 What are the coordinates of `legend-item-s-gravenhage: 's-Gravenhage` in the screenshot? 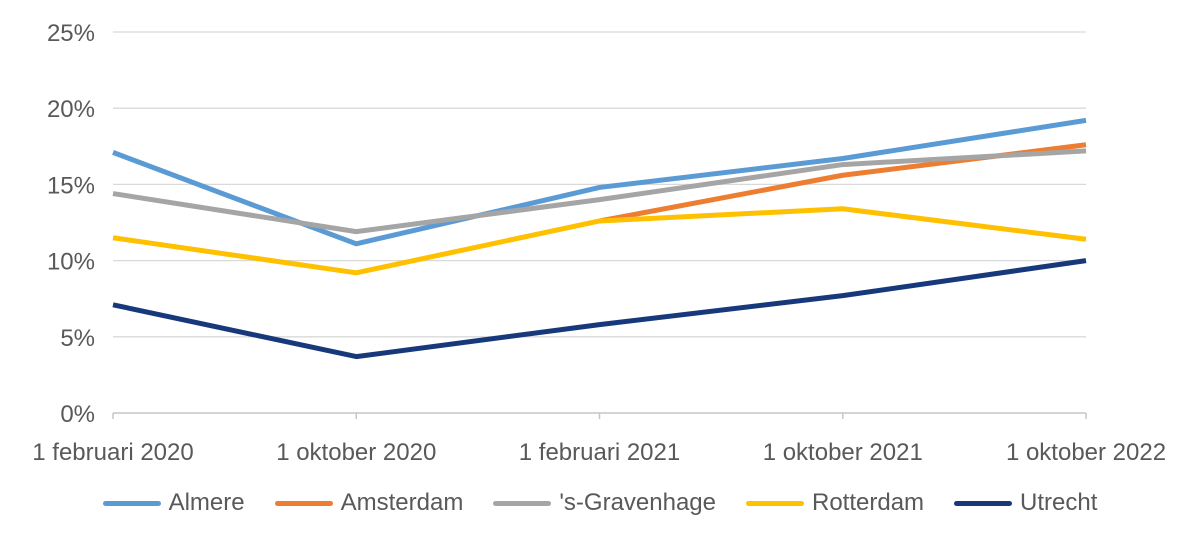 It's located at (604, 503).